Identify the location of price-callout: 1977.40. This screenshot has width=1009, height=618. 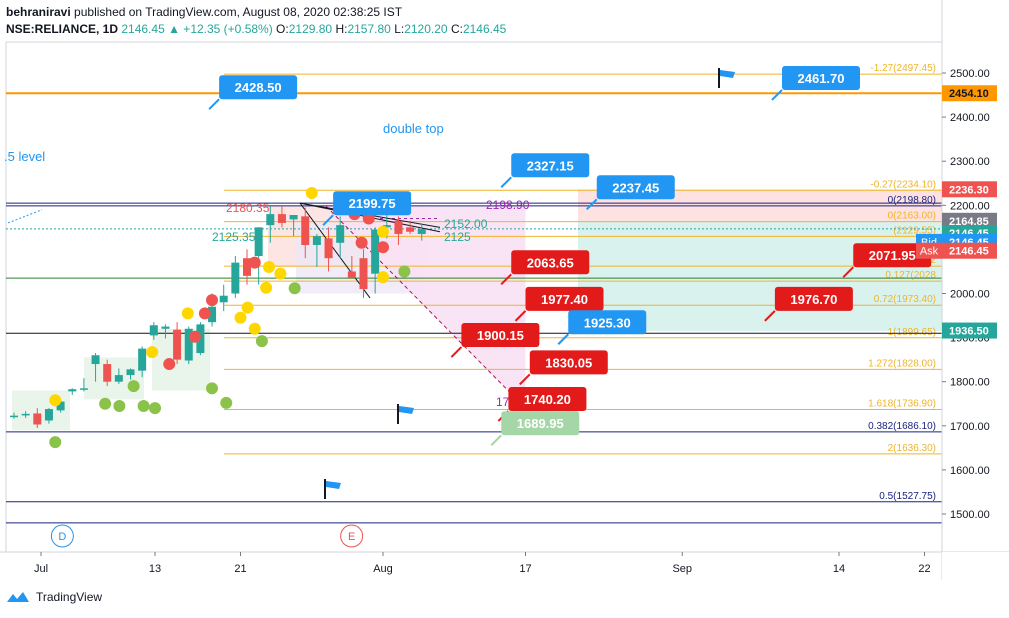
(559, 304).